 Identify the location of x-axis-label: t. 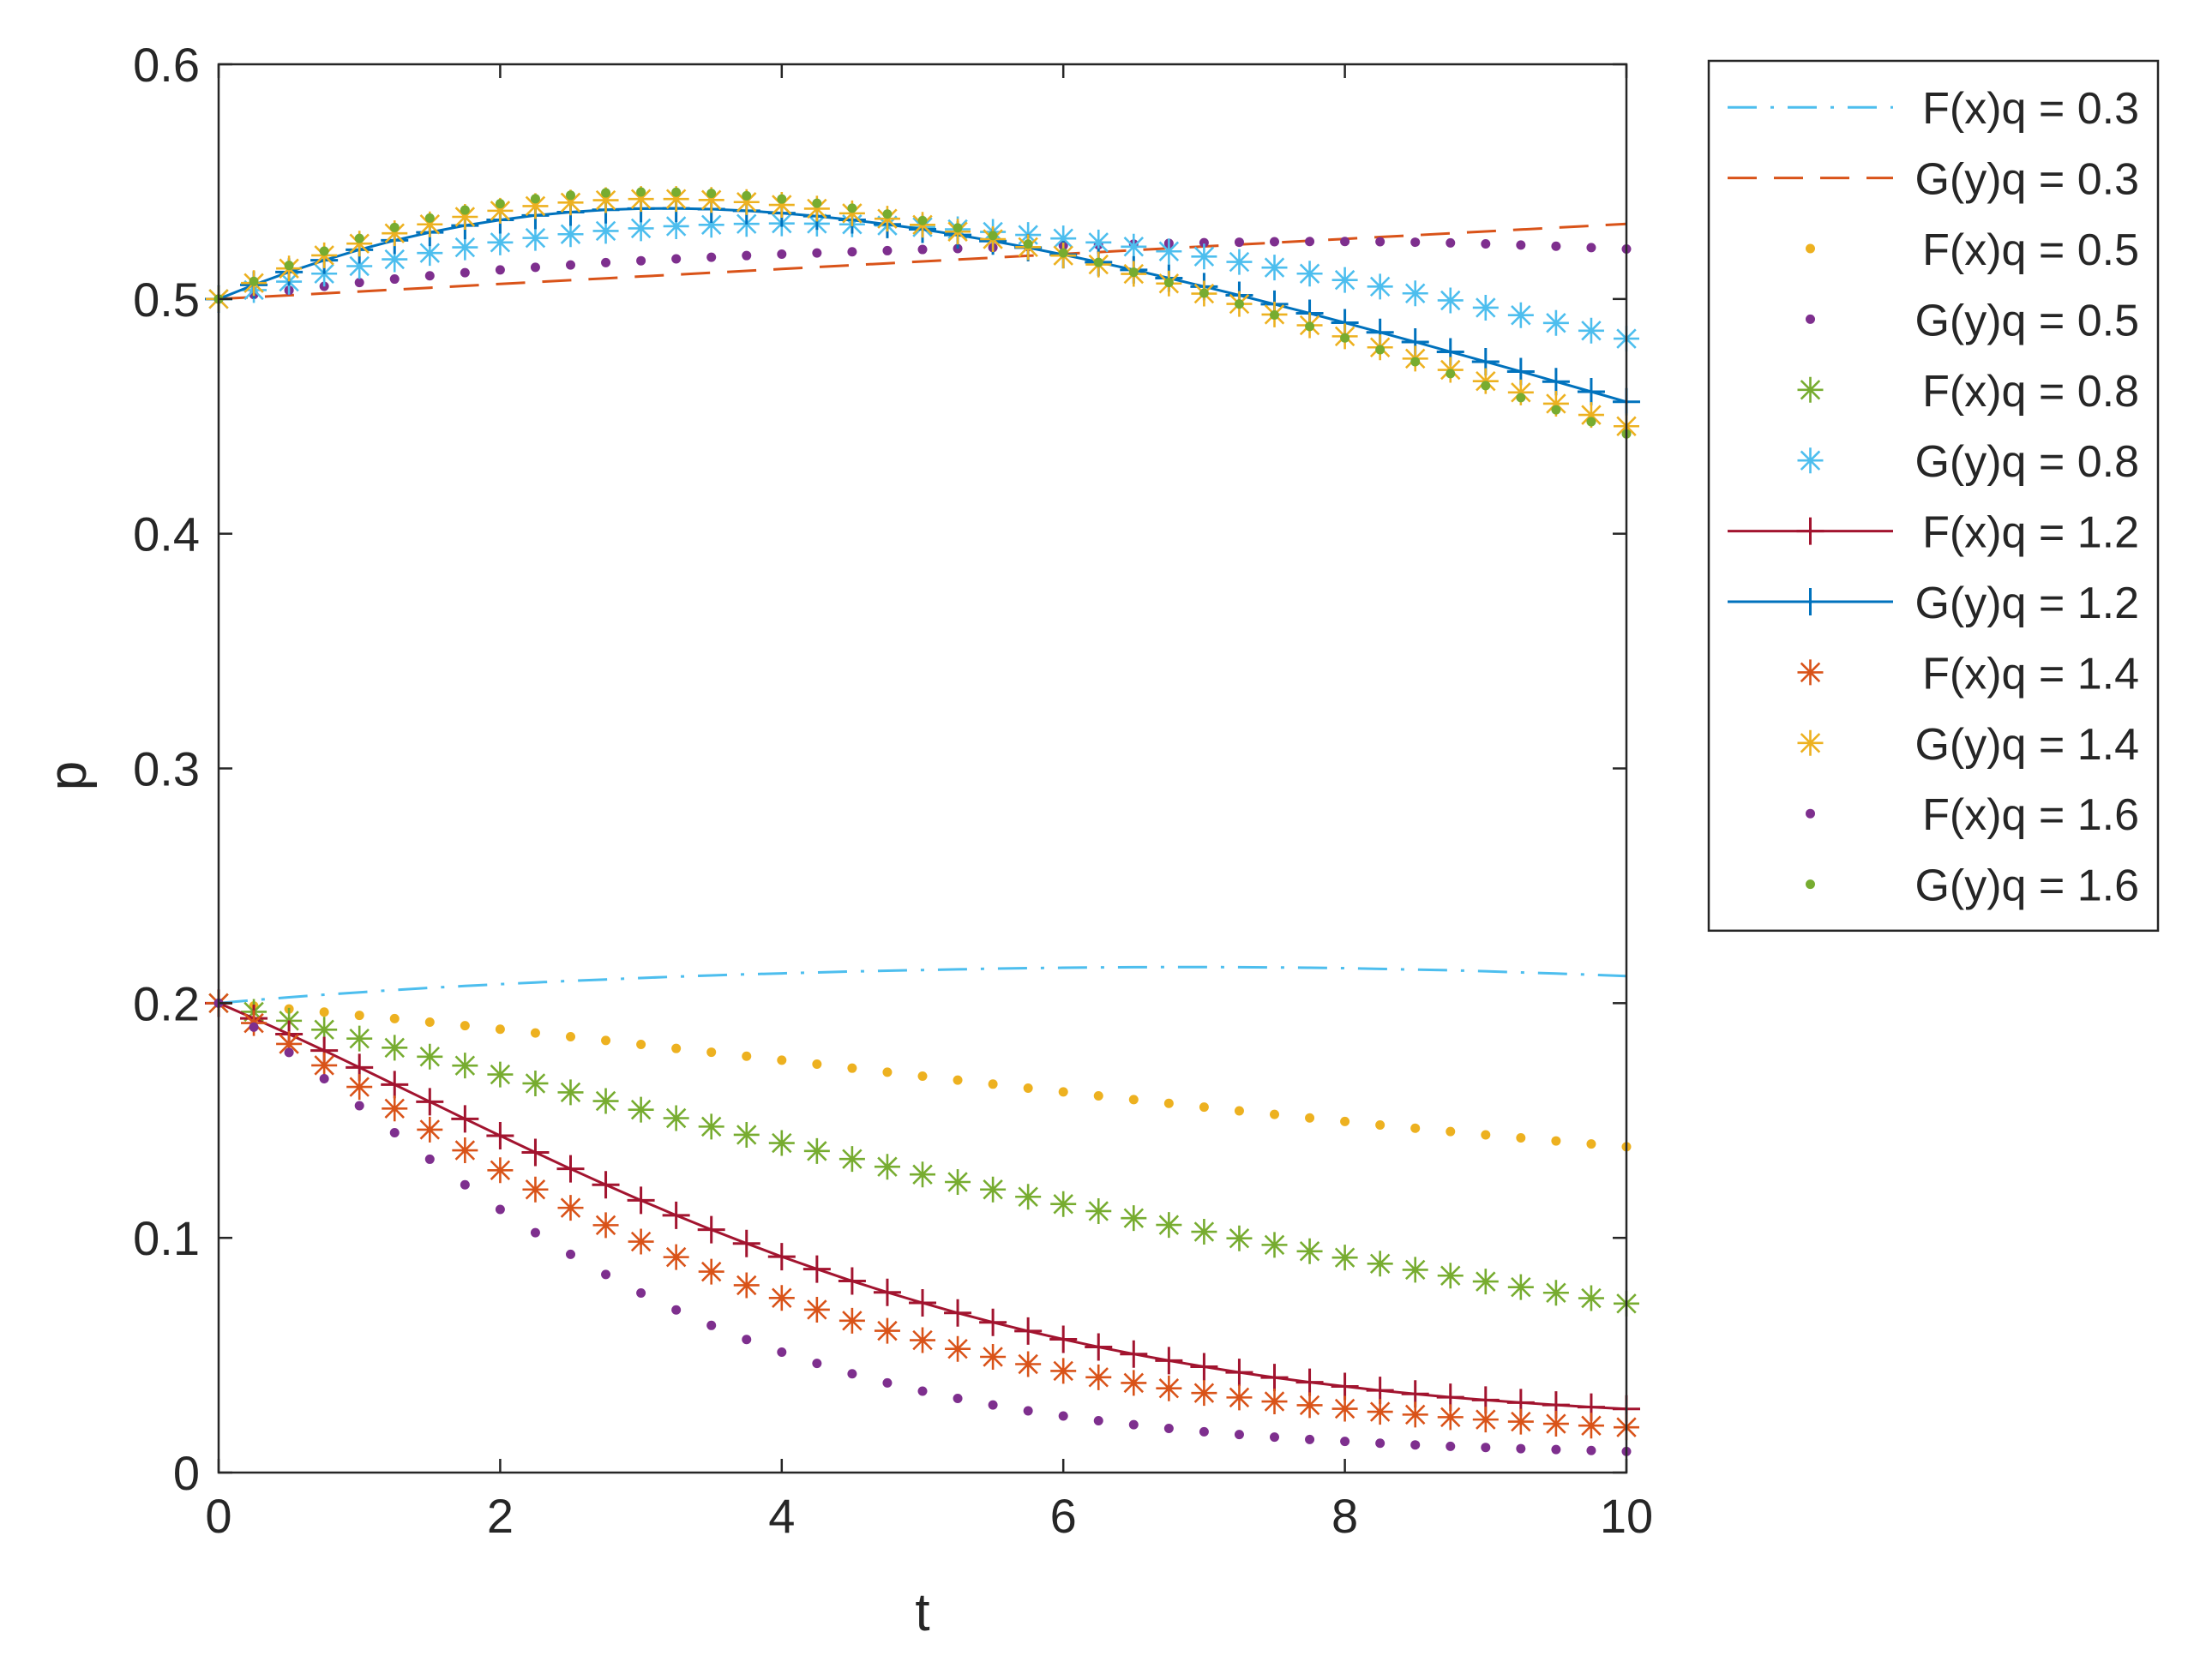
(922, 1612).